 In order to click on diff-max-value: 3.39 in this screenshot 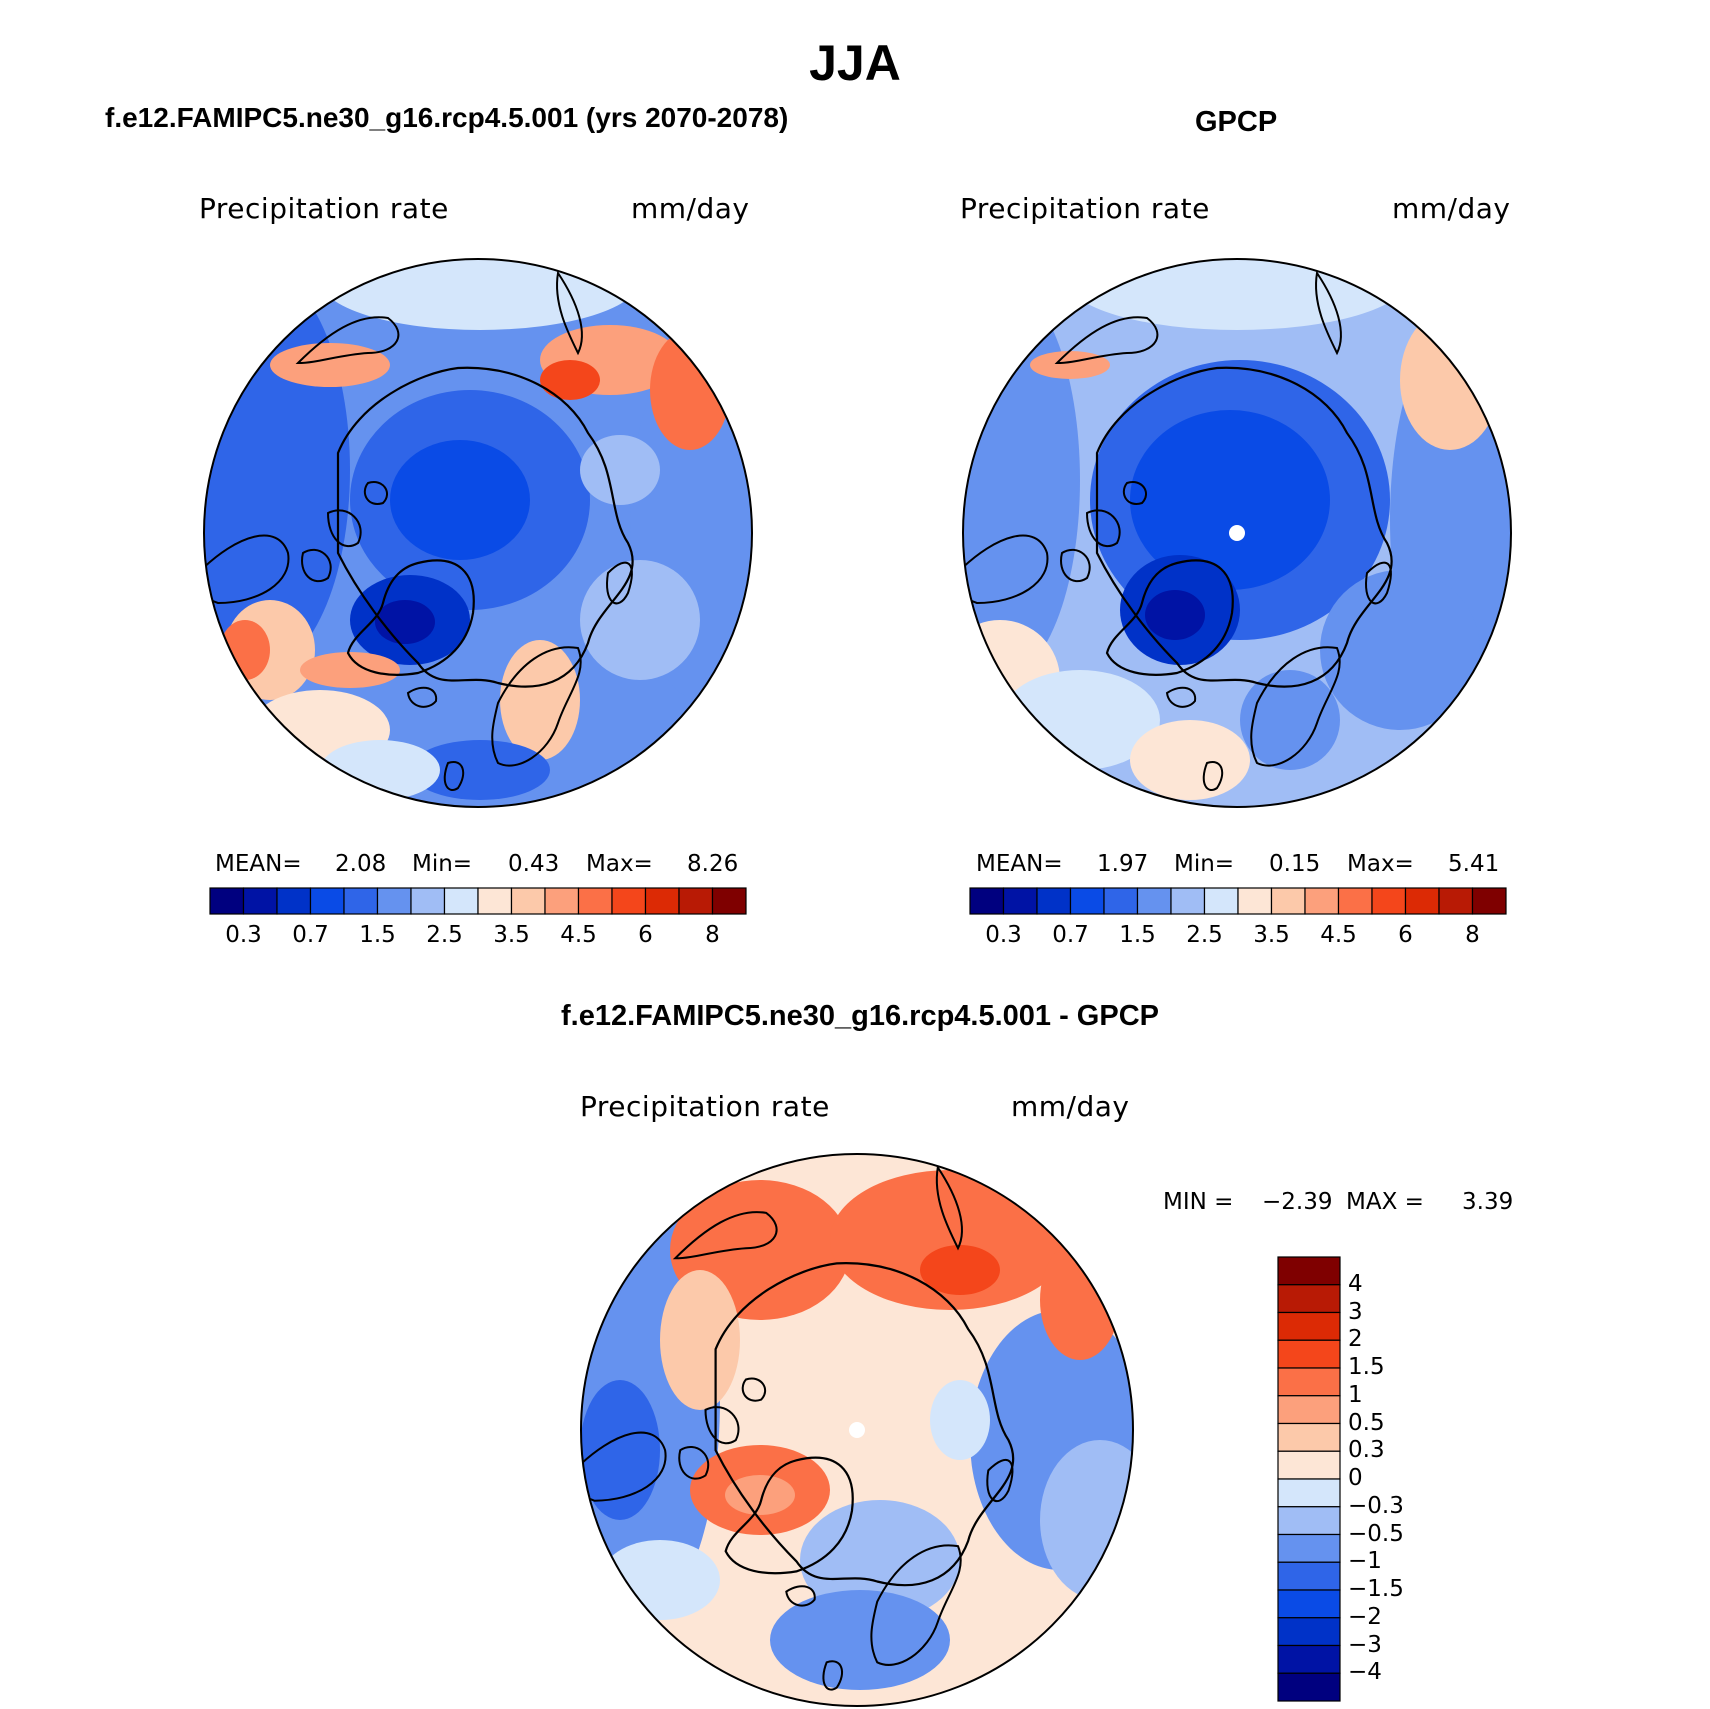, I will do `click(1488, 1202)`.